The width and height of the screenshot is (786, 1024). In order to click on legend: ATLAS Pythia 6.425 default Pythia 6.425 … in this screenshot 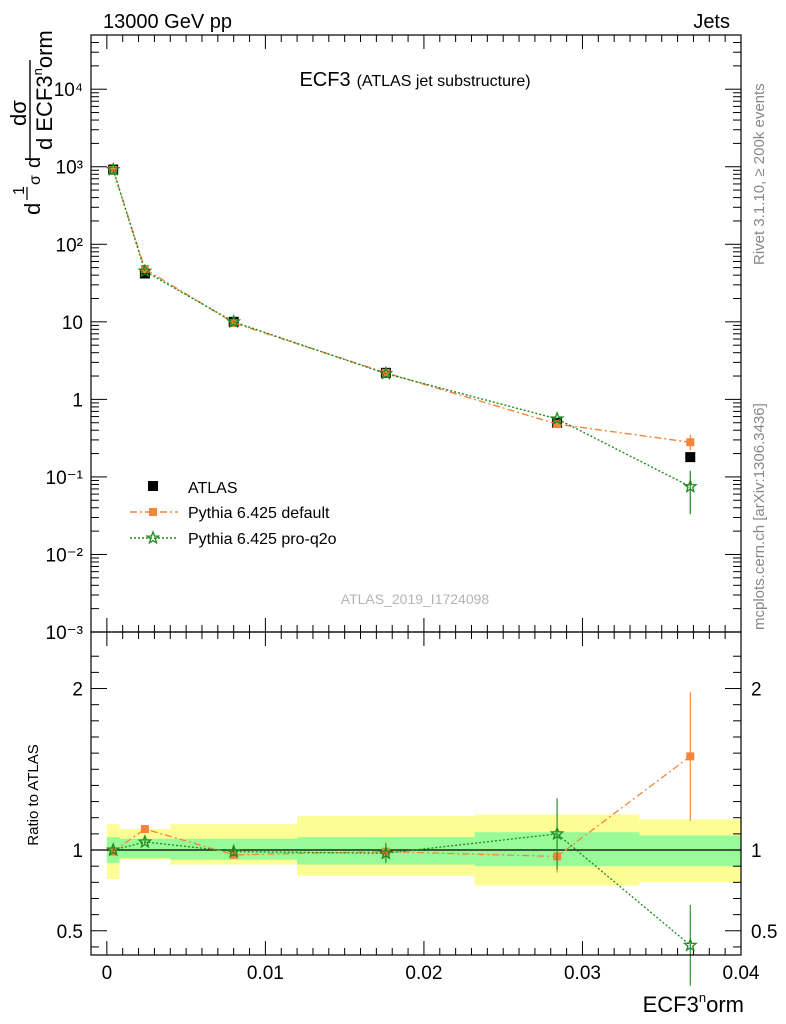, I will do `click(233, 514)`.